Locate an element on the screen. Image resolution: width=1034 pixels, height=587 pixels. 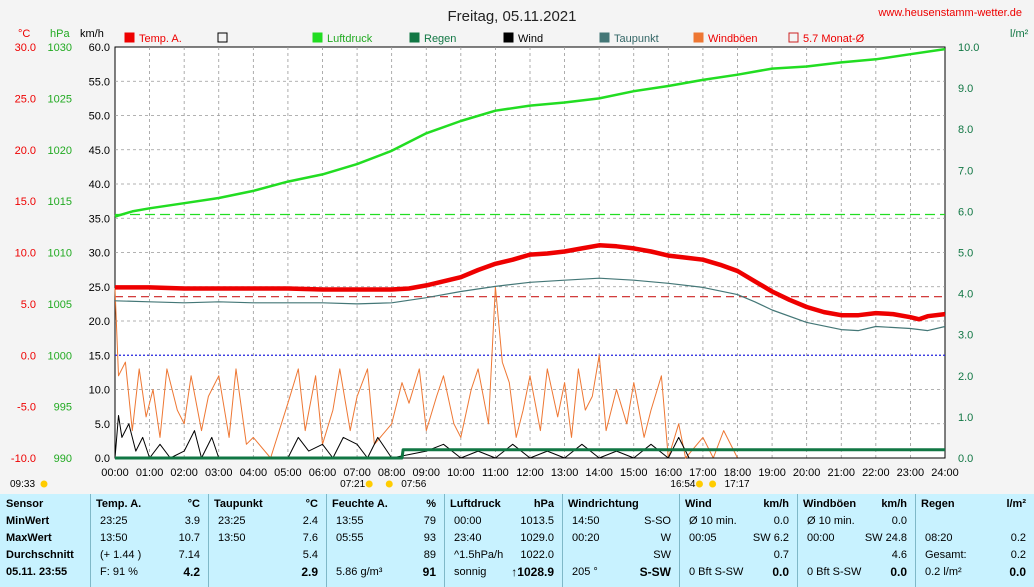
panel-row: 5.86 g/m³ 91 is located at coordinates (385, 572).